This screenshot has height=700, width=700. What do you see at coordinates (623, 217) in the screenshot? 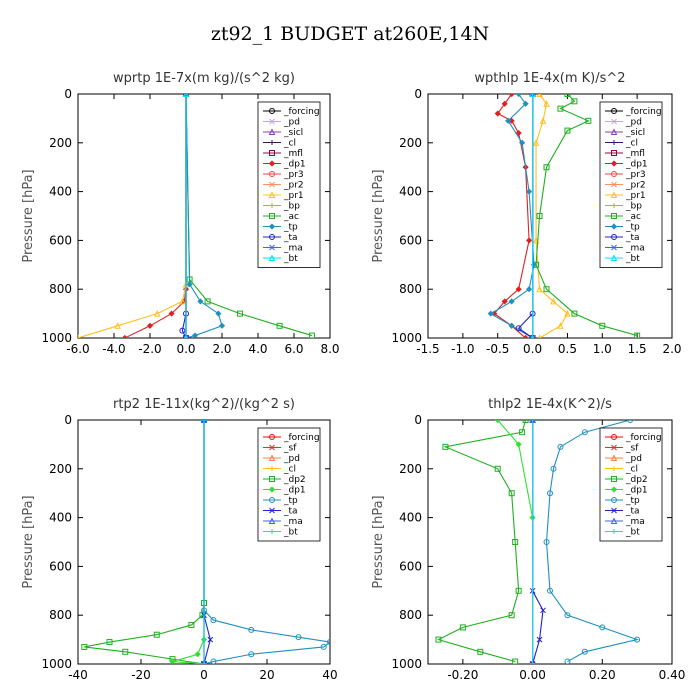
I see `legend-entry: _ac` at bounding box center [623, 217].